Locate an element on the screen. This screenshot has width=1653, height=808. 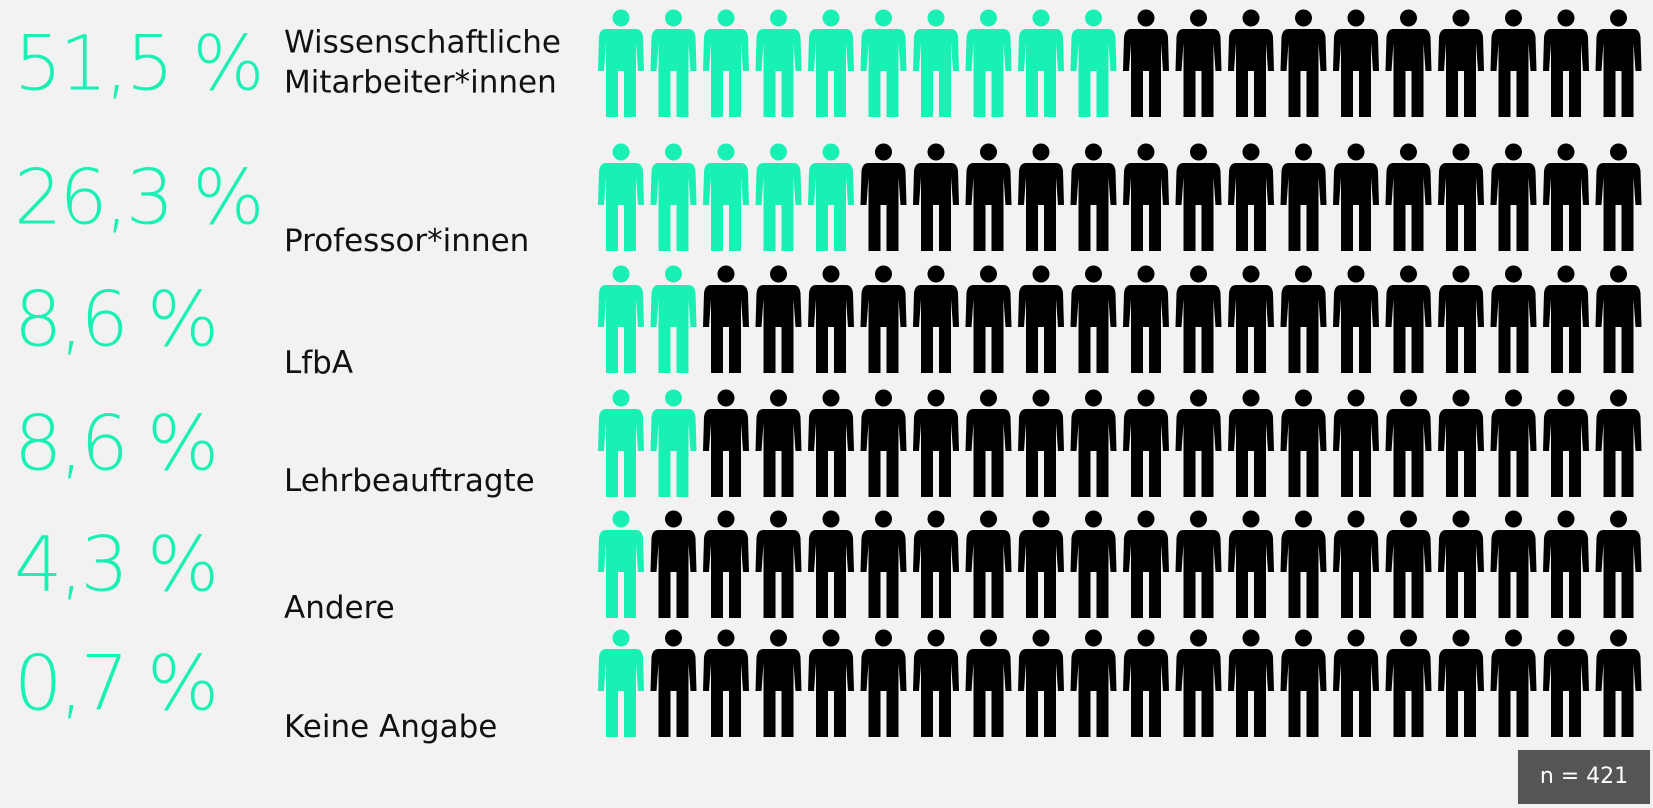
value-label: 51,5 % is located at coordinates (139, 63).